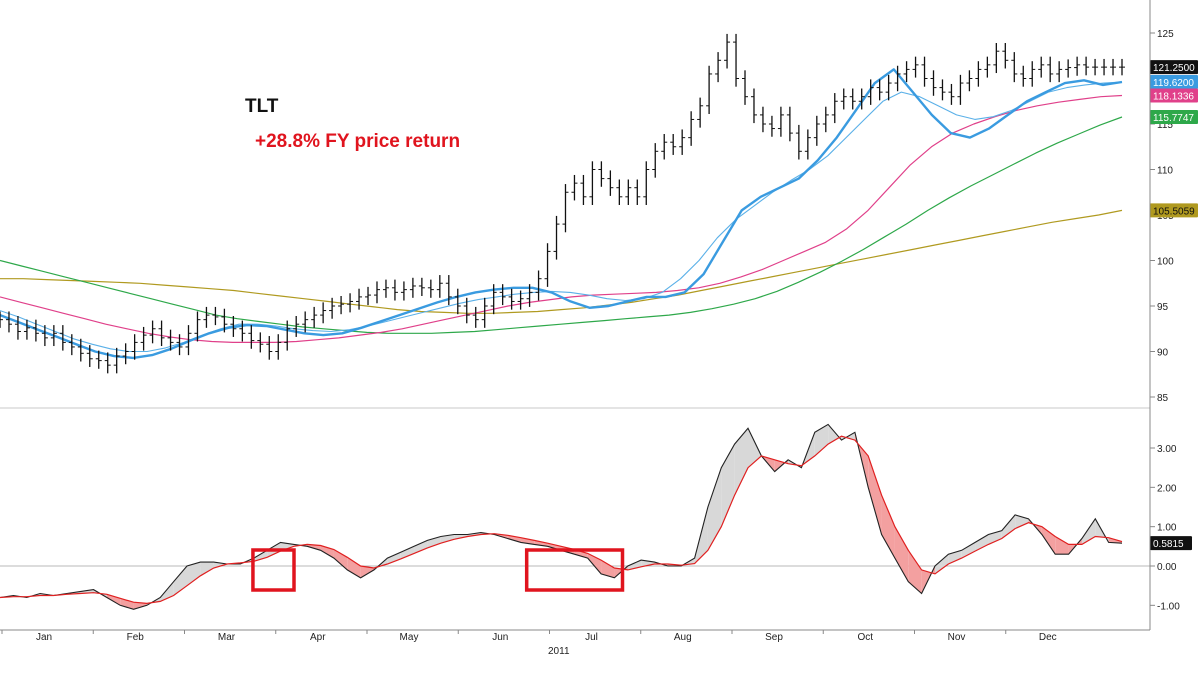 This screenshot has width=1200, height=675. I want to click on oscillator-y-tick-label: 2.00, so click(1167, 488).